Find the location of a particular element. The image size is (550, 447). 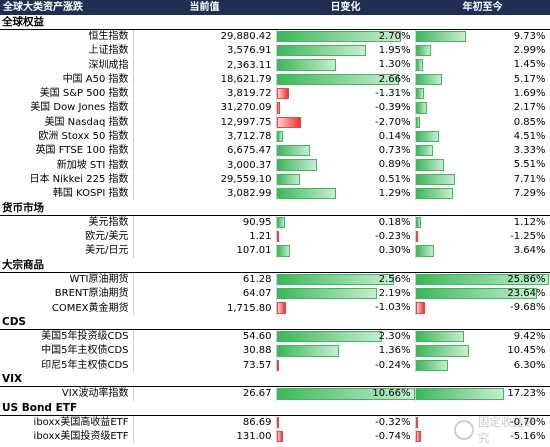

ytd-change-cell: -1.25% is located at coordinates (482, 237).